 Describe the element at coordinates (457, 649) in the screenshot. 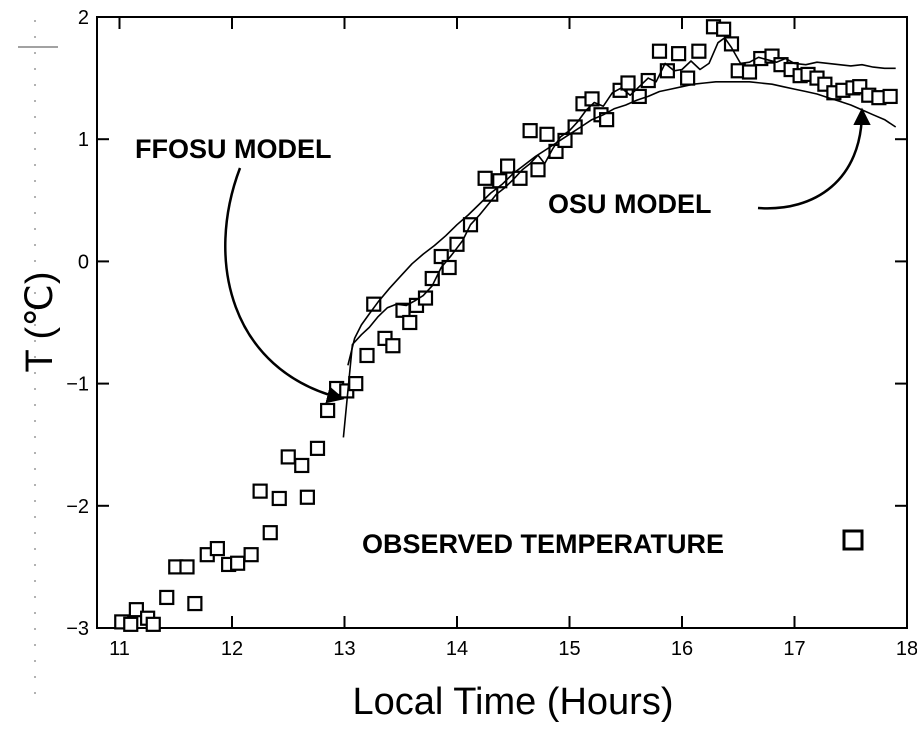

I see `x-tick-label: 14` at that location.